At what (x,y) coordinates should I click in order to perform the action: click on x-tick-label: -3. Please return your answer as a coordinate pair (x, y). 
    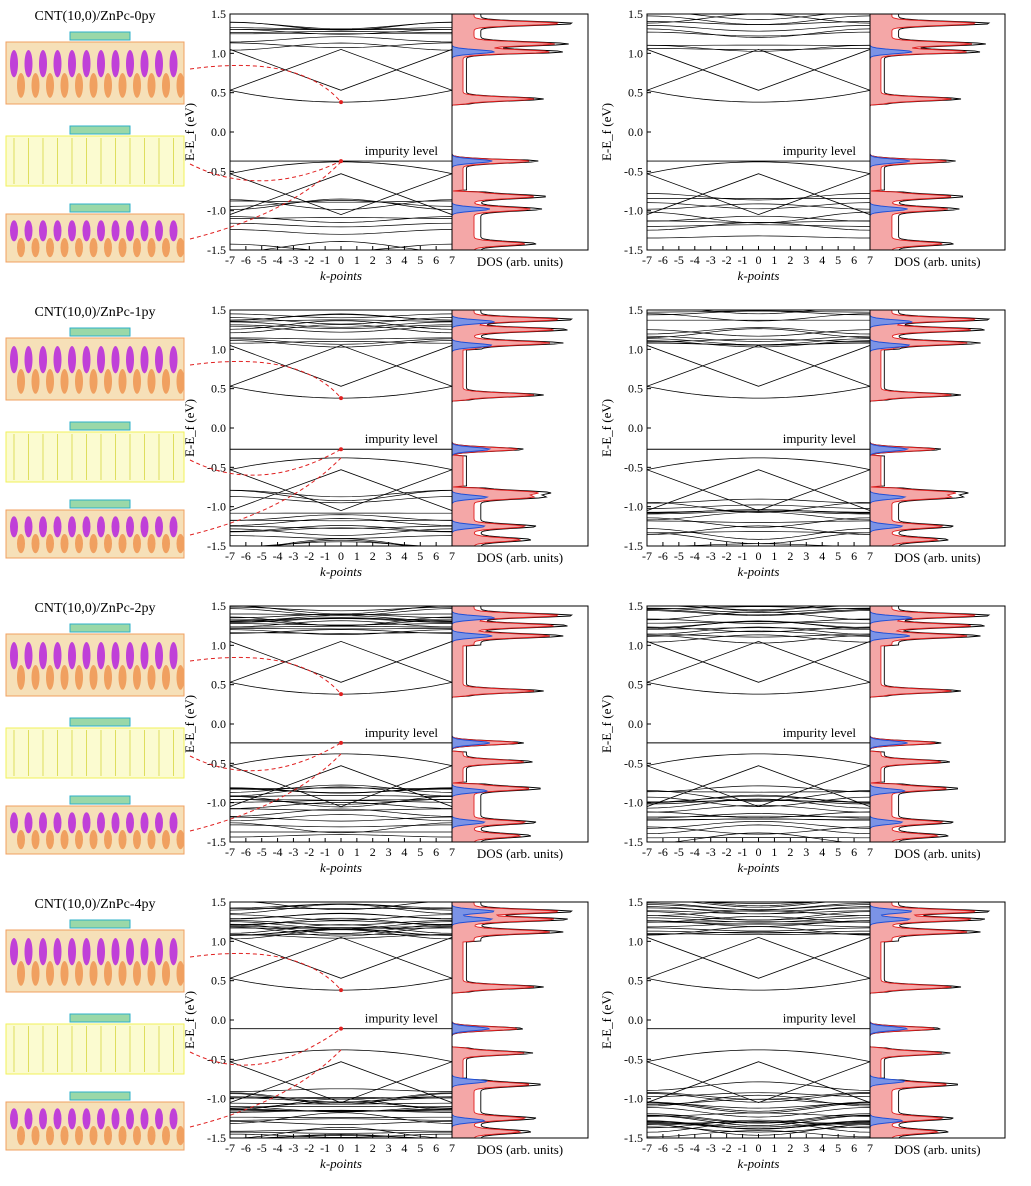
    Looking at the image, I should click on (293, 556).